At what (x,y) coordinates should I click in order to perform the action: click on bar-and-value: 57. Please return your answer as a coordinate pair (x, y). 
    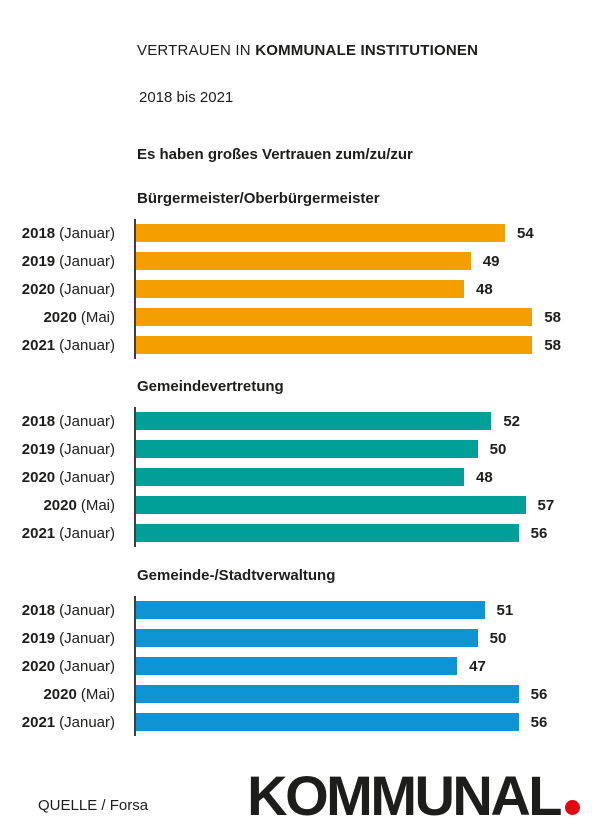
    Looking at the image, I should click on (345, 505).